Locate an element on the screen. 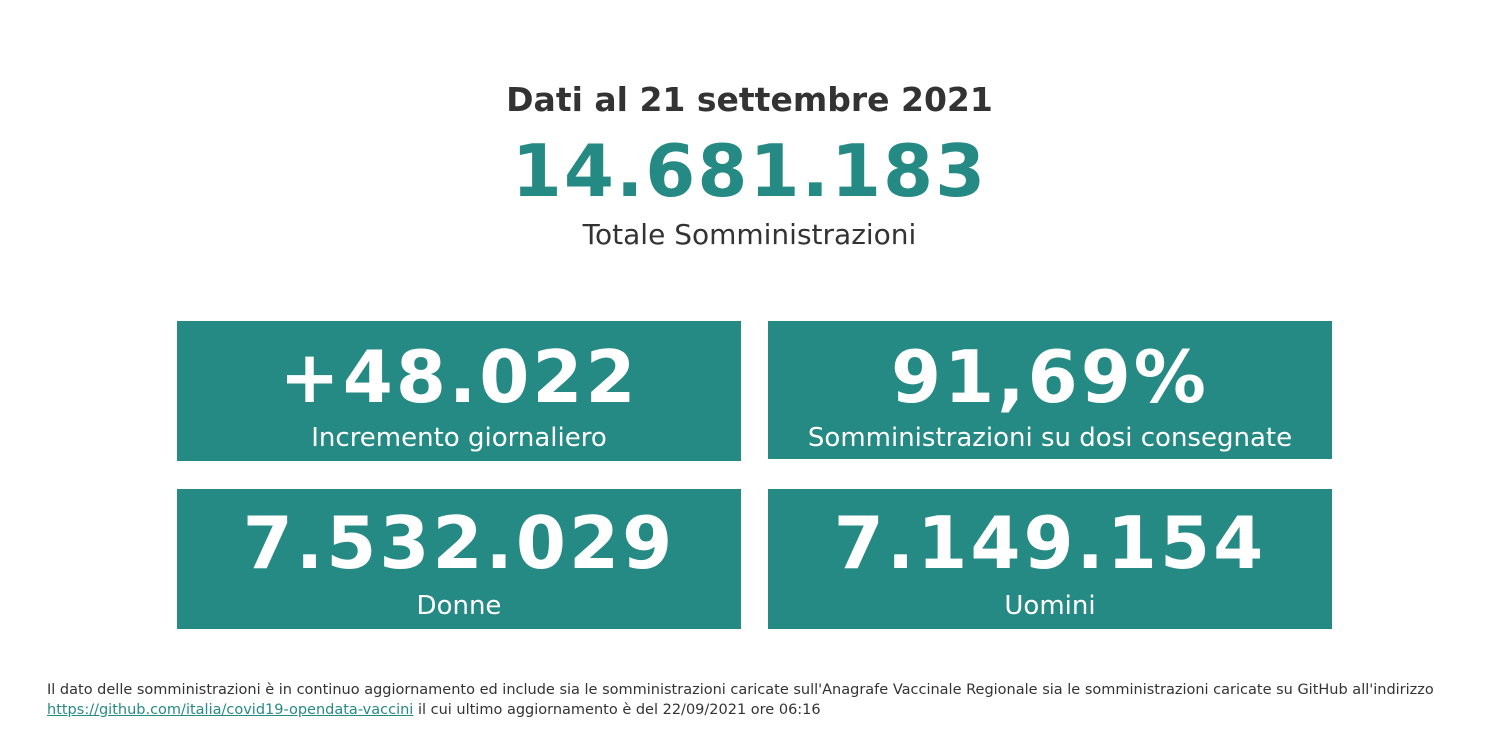 The height and width of the screenshot is (749, 1499). men-value: 7.149.154 is located at coordinates (1050, 543).